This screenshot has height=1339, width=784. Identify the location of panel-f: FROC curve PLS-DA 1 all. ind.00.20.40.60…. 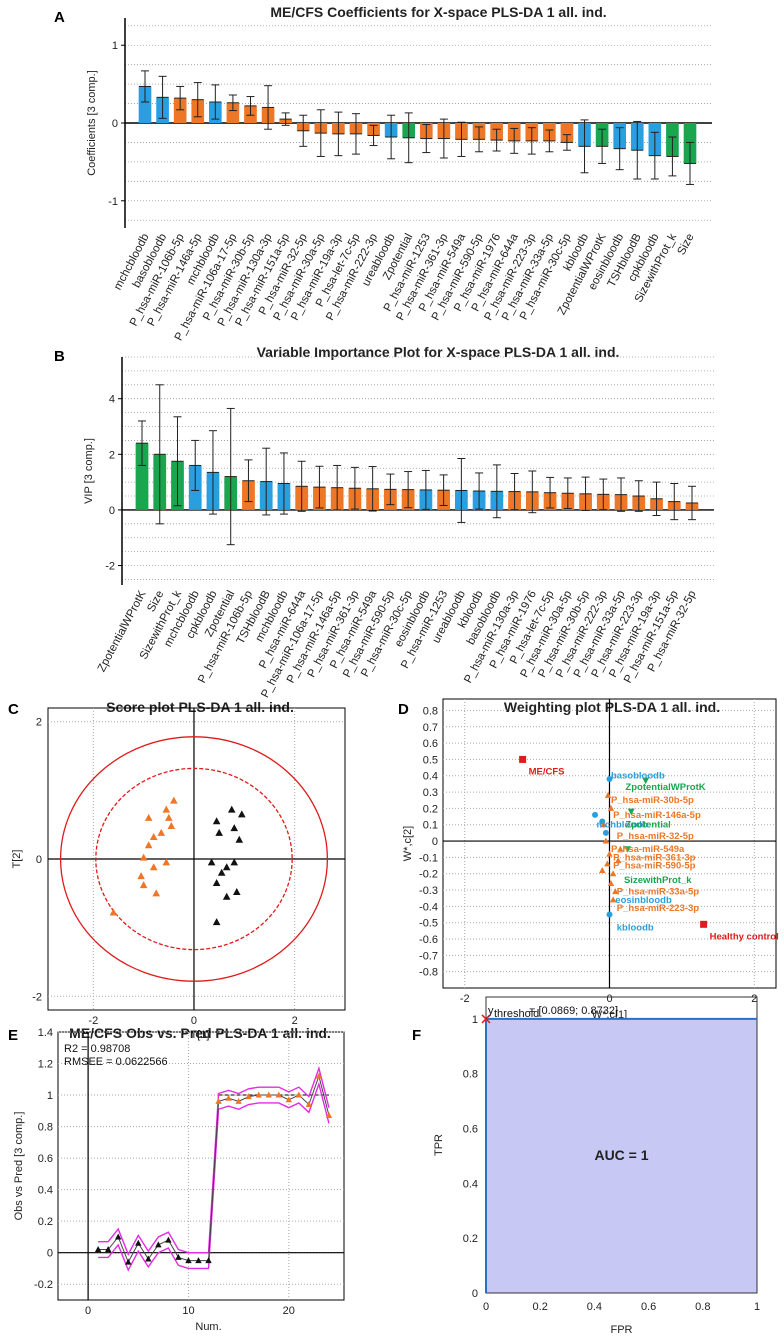
(586, 1166).